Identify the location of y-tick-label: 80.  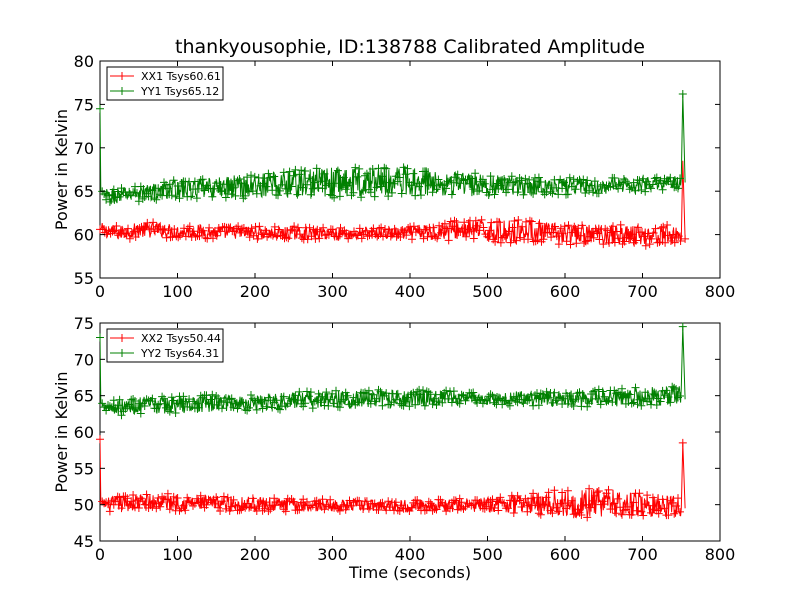
(84, 61).